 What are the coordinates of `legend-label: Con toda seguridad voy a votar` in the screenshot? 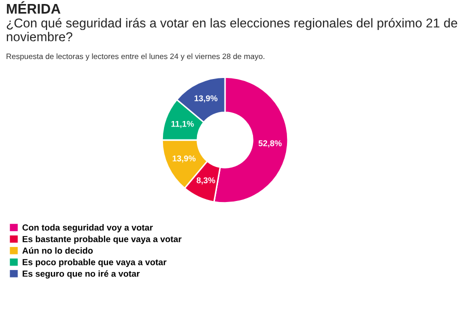 It's located at (87, 228).